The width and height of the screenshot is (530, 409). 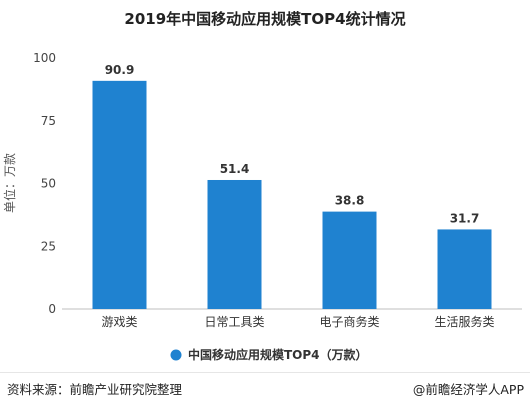 What do you see at coordinates (120, 70) in the screenshot?
I see `data-label: 90.9` at bounding box center [120, 70].